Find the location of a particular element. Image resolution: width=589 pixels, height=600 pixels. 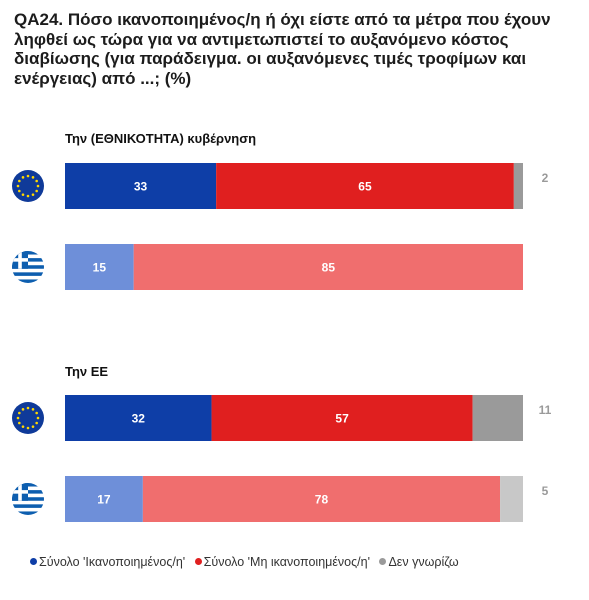

data-label-not-satisfied: 78 is located at coordinates (322, 500).